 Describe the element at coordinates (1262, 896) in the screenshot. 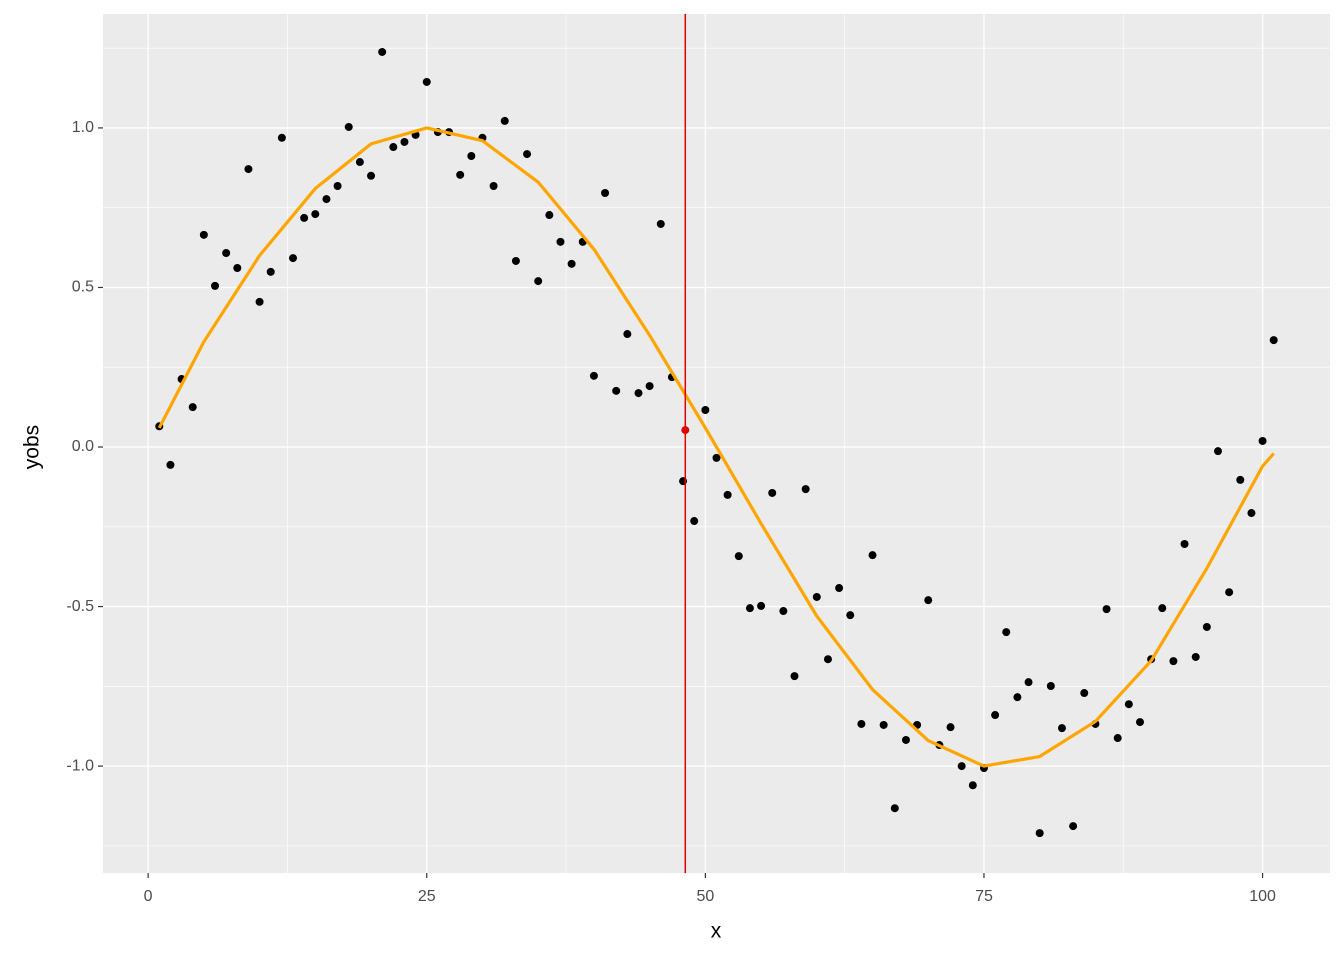

I see `x-tick-label: 100` at that location.